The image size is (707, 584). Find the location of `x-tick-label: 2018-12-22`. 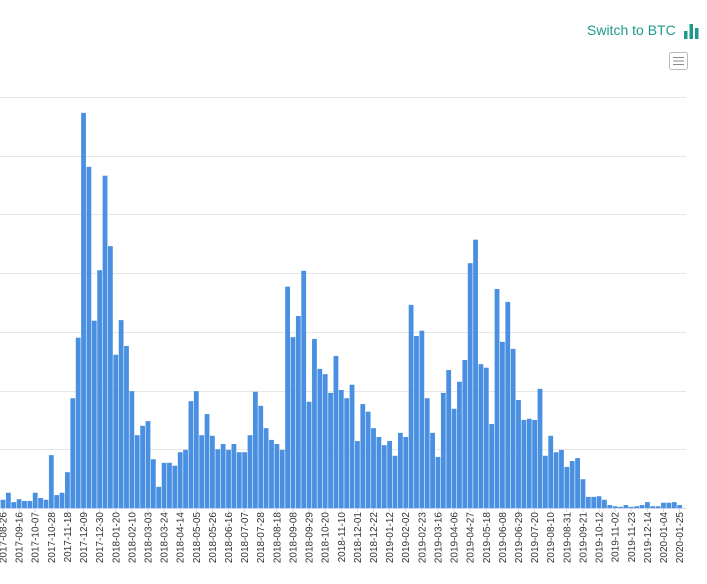

x-tick-label: 2018-12-22 is located at coordinates (374, 538).